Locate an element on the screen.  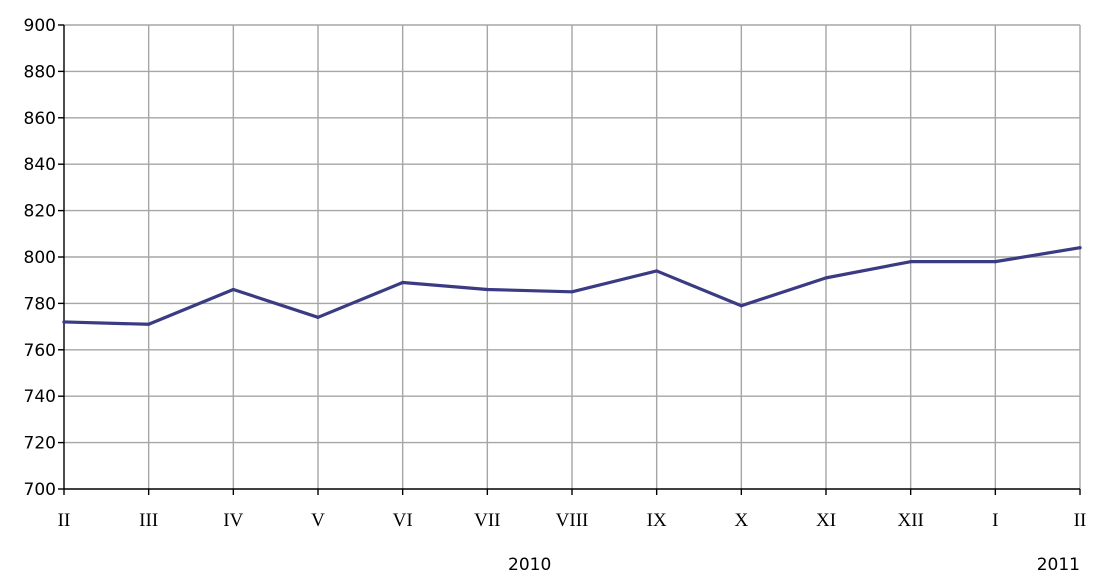
x-tick-label: XII is located at coordinates (910, 520).